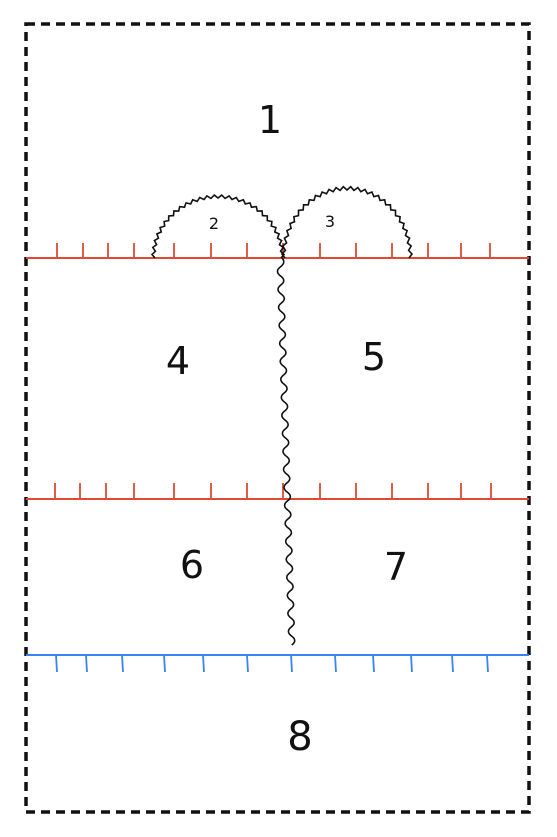 This screenshot has width=557, height=837. I want to click on region-7-label: 7, so click(396, 567).